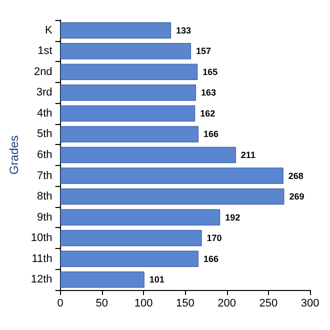  I want to click on x-tick-label: 0, so click(60, 304).